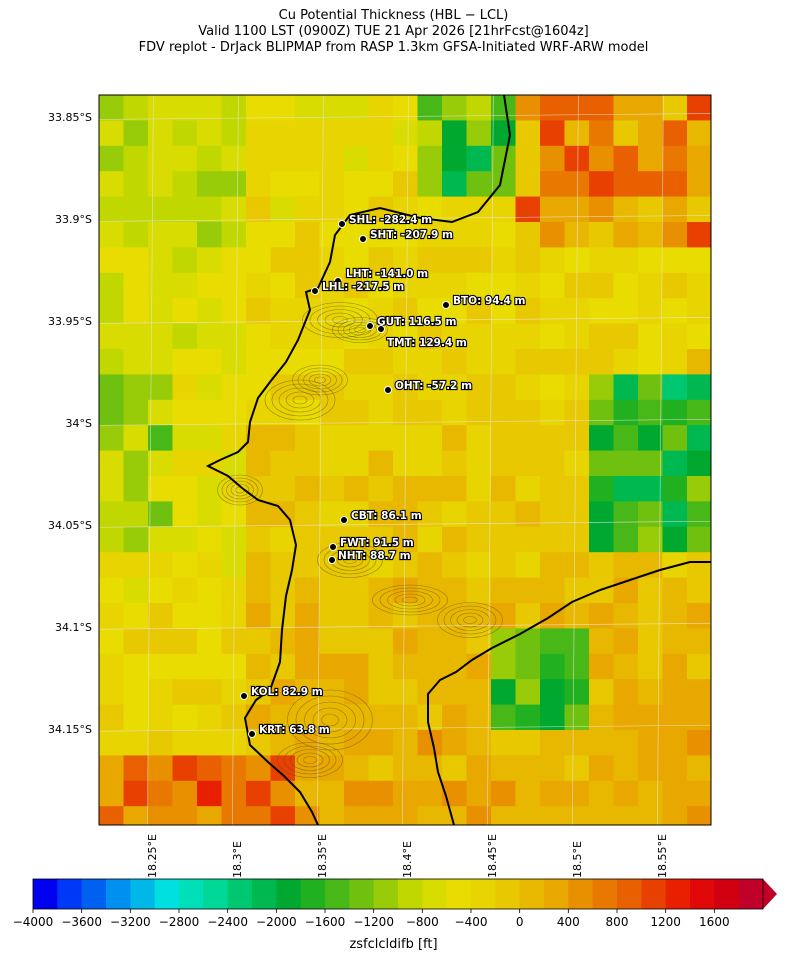 This screenshot has width=787, height=962. I want to click on station-label: OHT: -57.2 m, so click(433, 386).